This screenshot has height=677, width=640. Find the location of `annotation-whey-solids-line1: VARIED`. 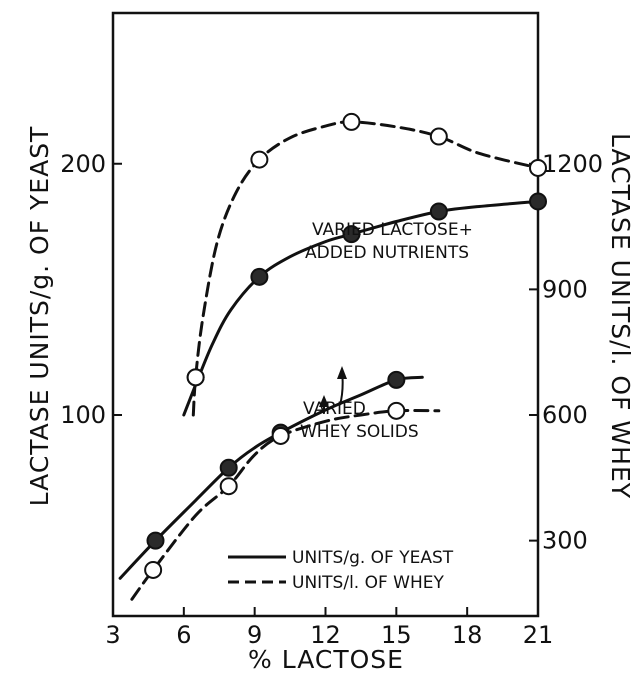

annotation-whey-solids-line1: VARIED is located at coordinates (334, 409).